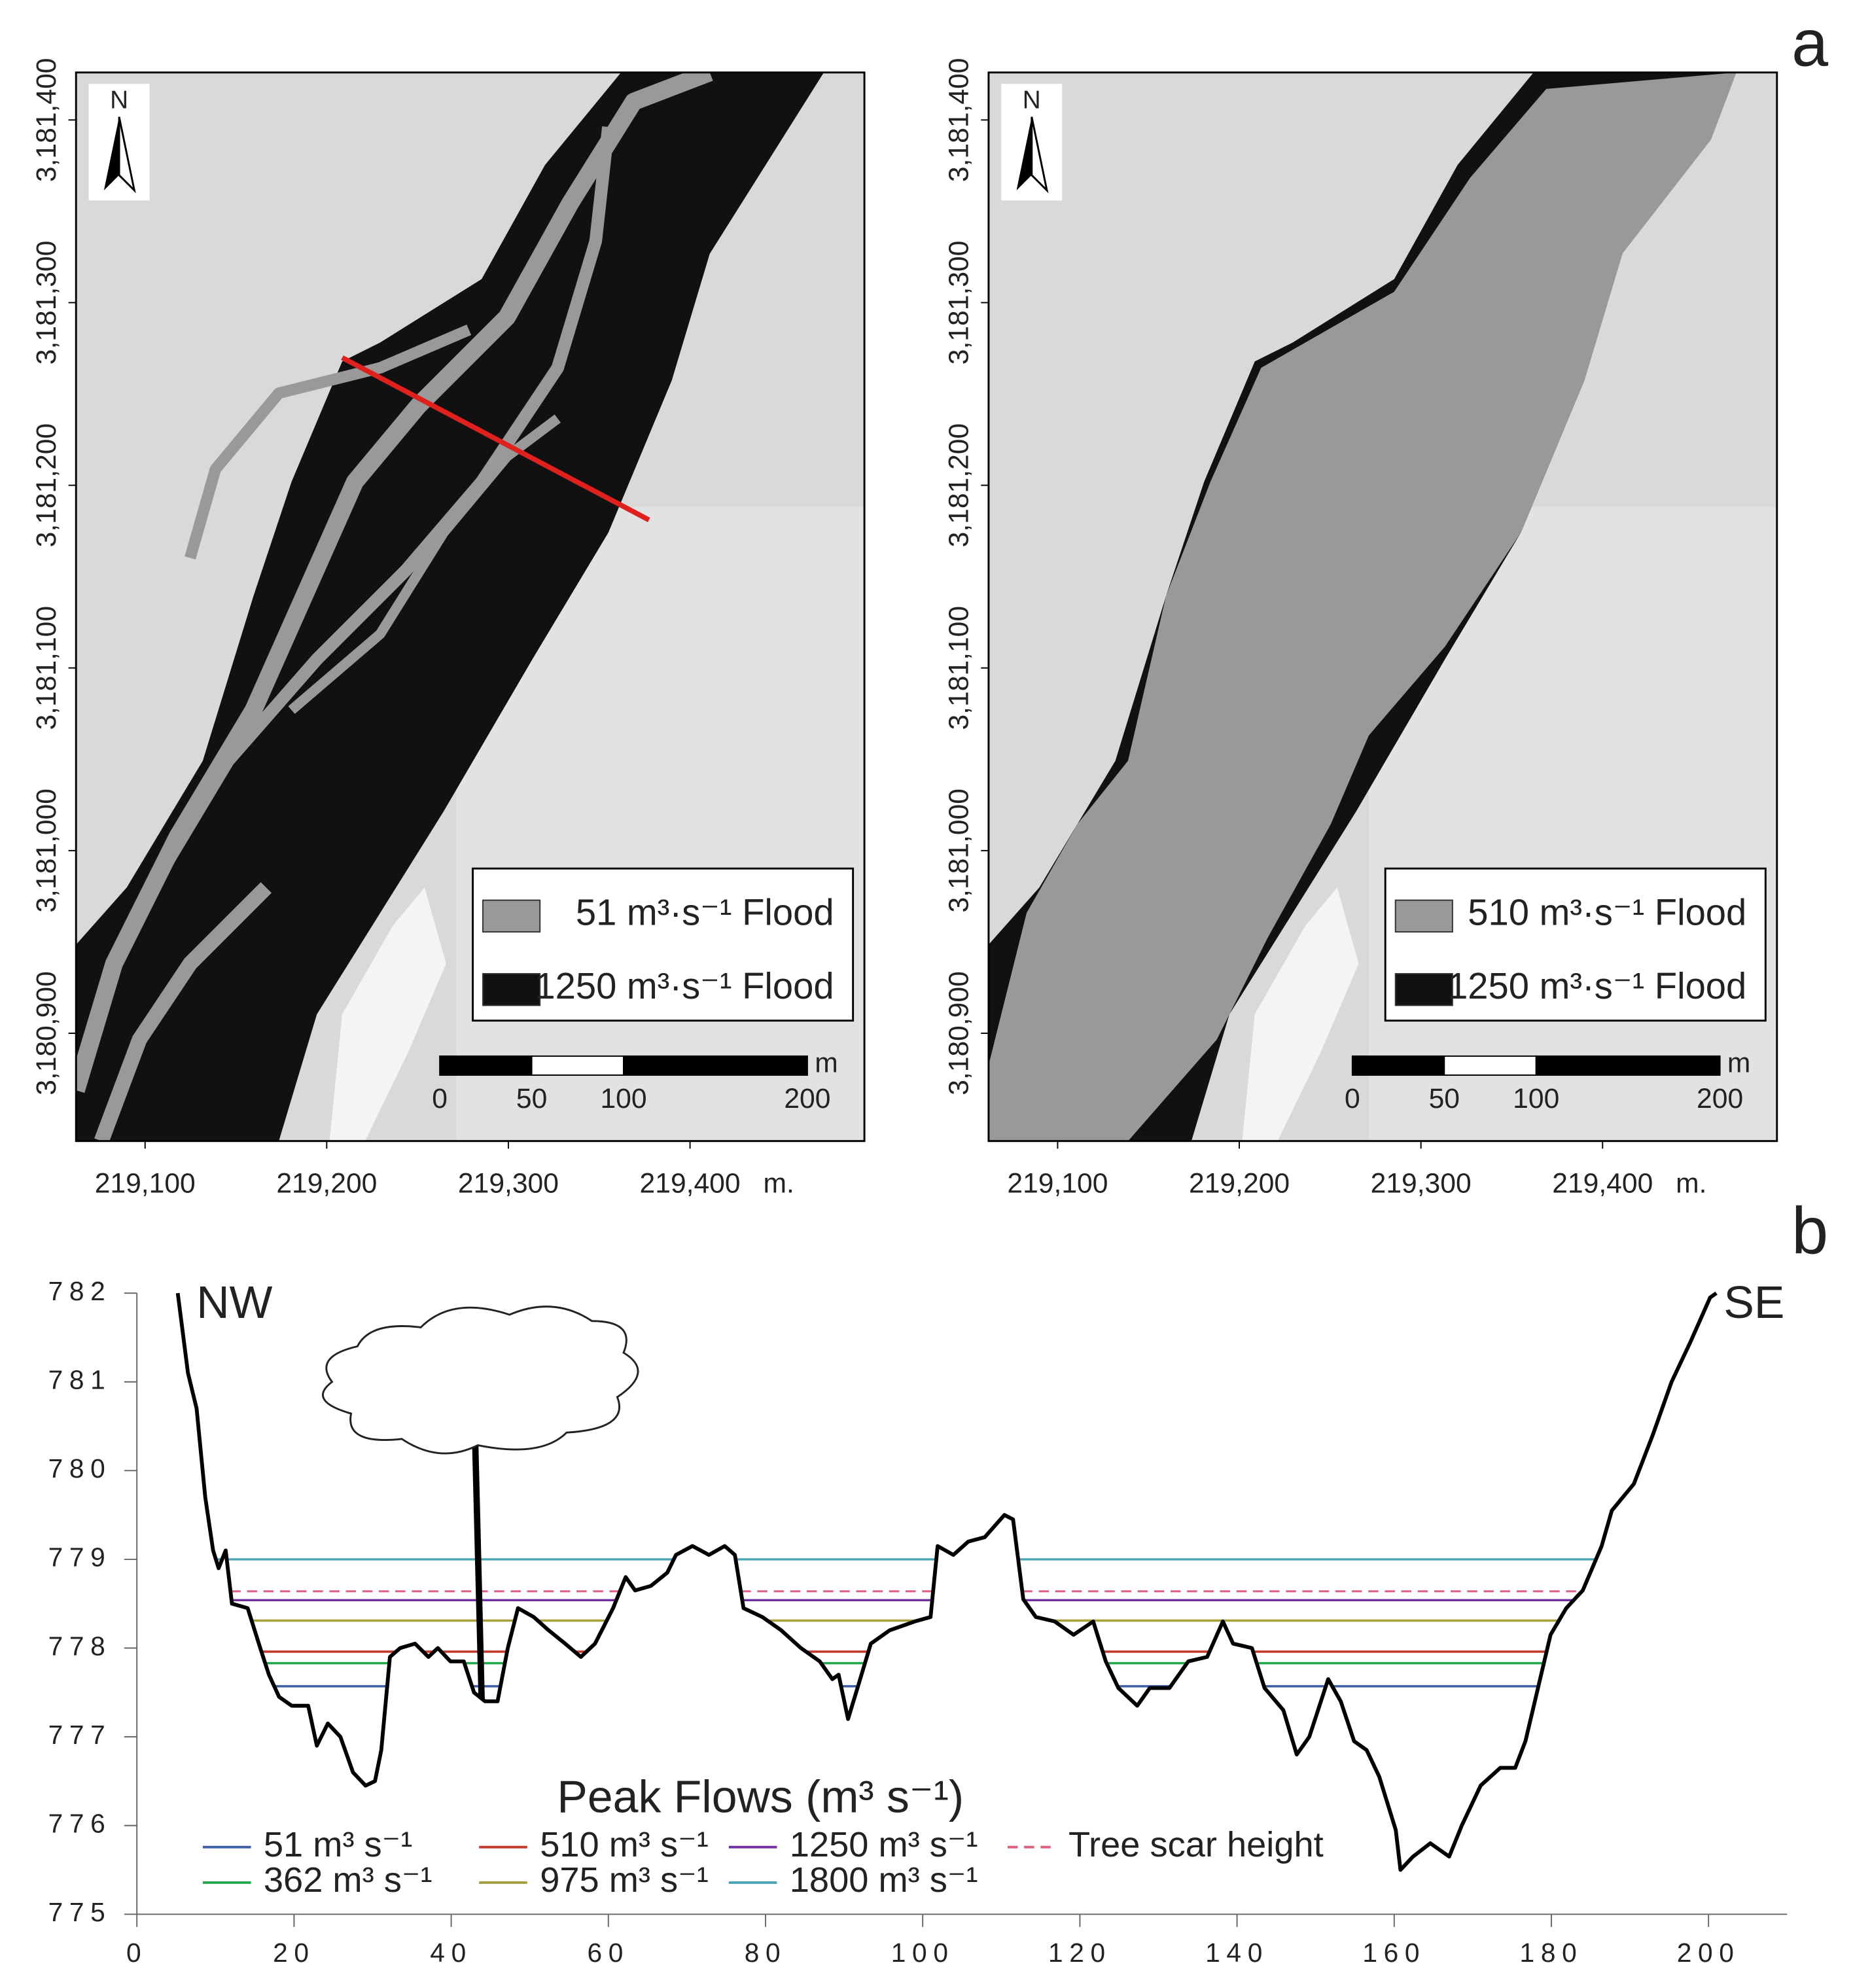 The width and height of the screenshot is (1853, 1988). Describe the element at coordinates (294, 1953) in the screenshot. I see `x-tick-label: 20` at that location.